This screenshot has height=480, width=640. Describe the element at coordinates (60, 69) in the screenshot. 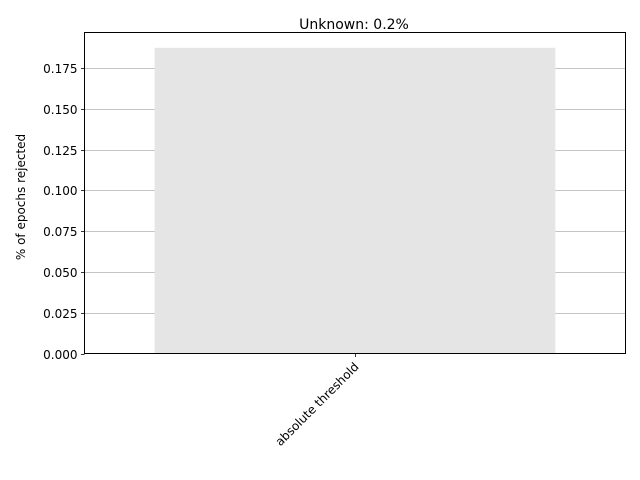

I see `y-tick-label: 0.175` at that location.